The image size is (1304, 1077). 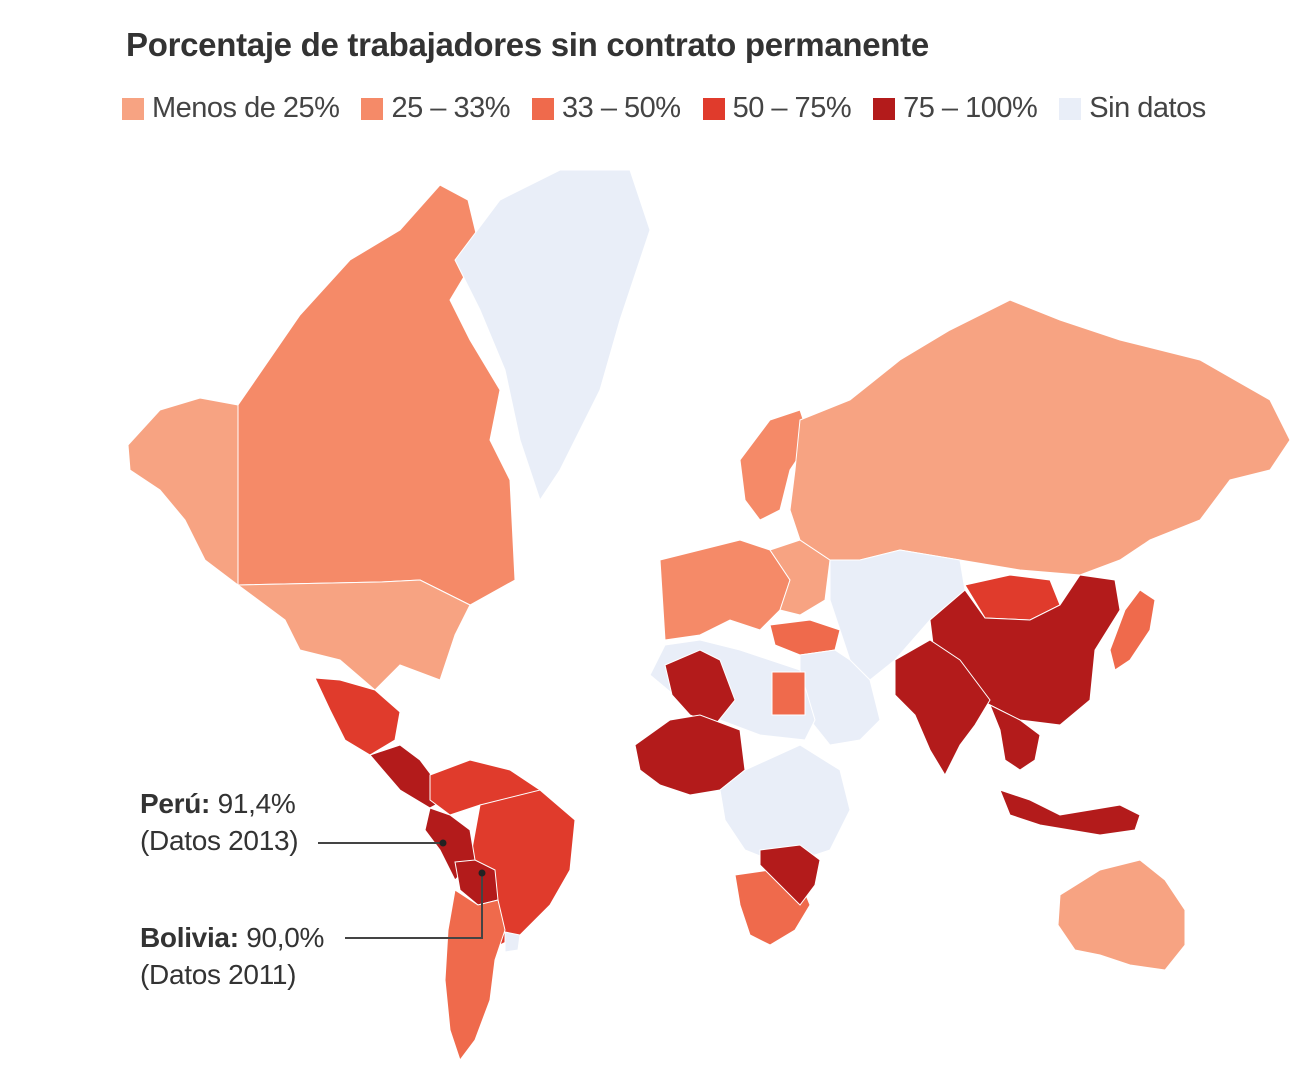 I want to click on legend-item: Sin datos, so click(x=1132, y=108).